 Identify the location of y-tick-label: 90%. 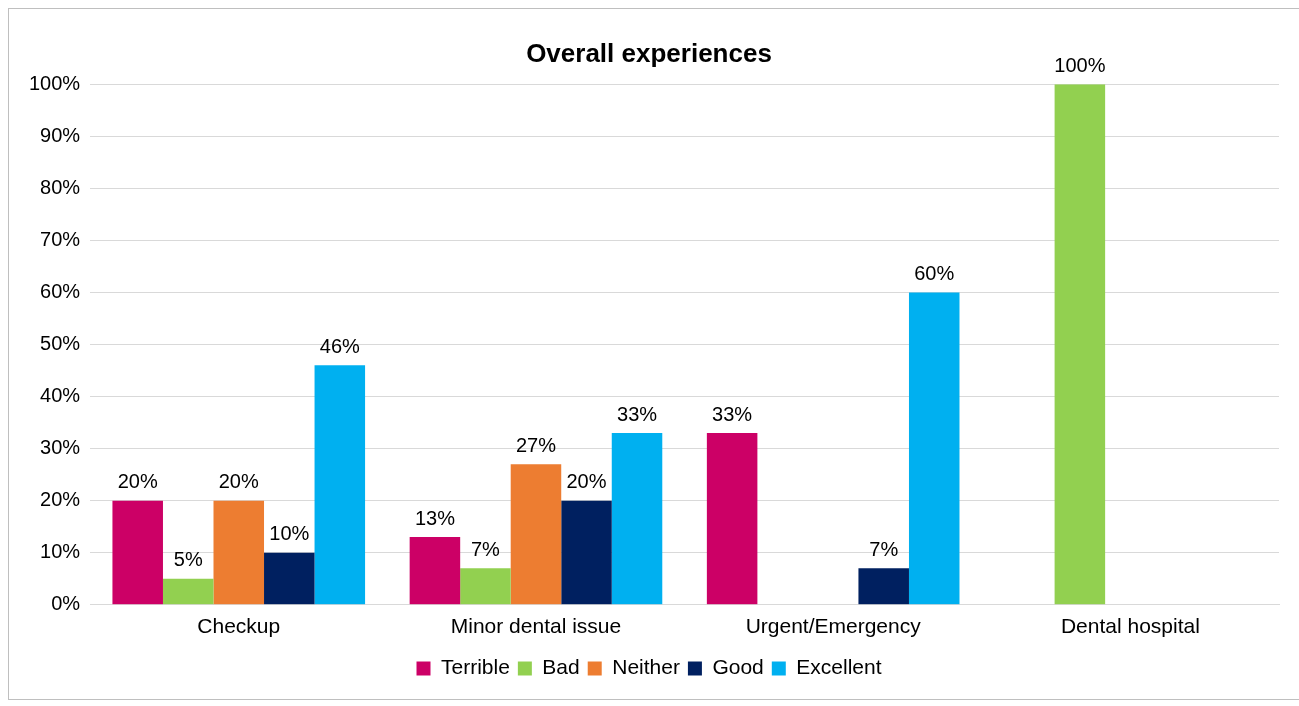
(60, 134).